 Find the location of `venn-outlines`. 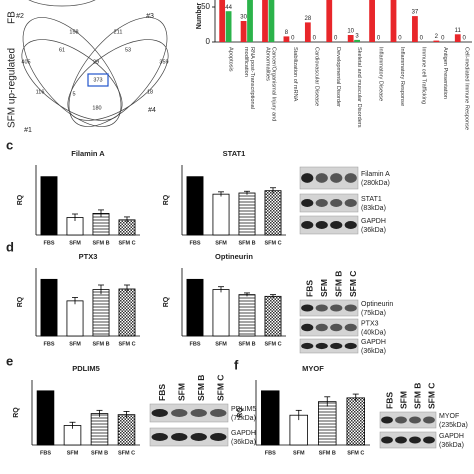

venn-outlines is located at coordinates (95, 63).